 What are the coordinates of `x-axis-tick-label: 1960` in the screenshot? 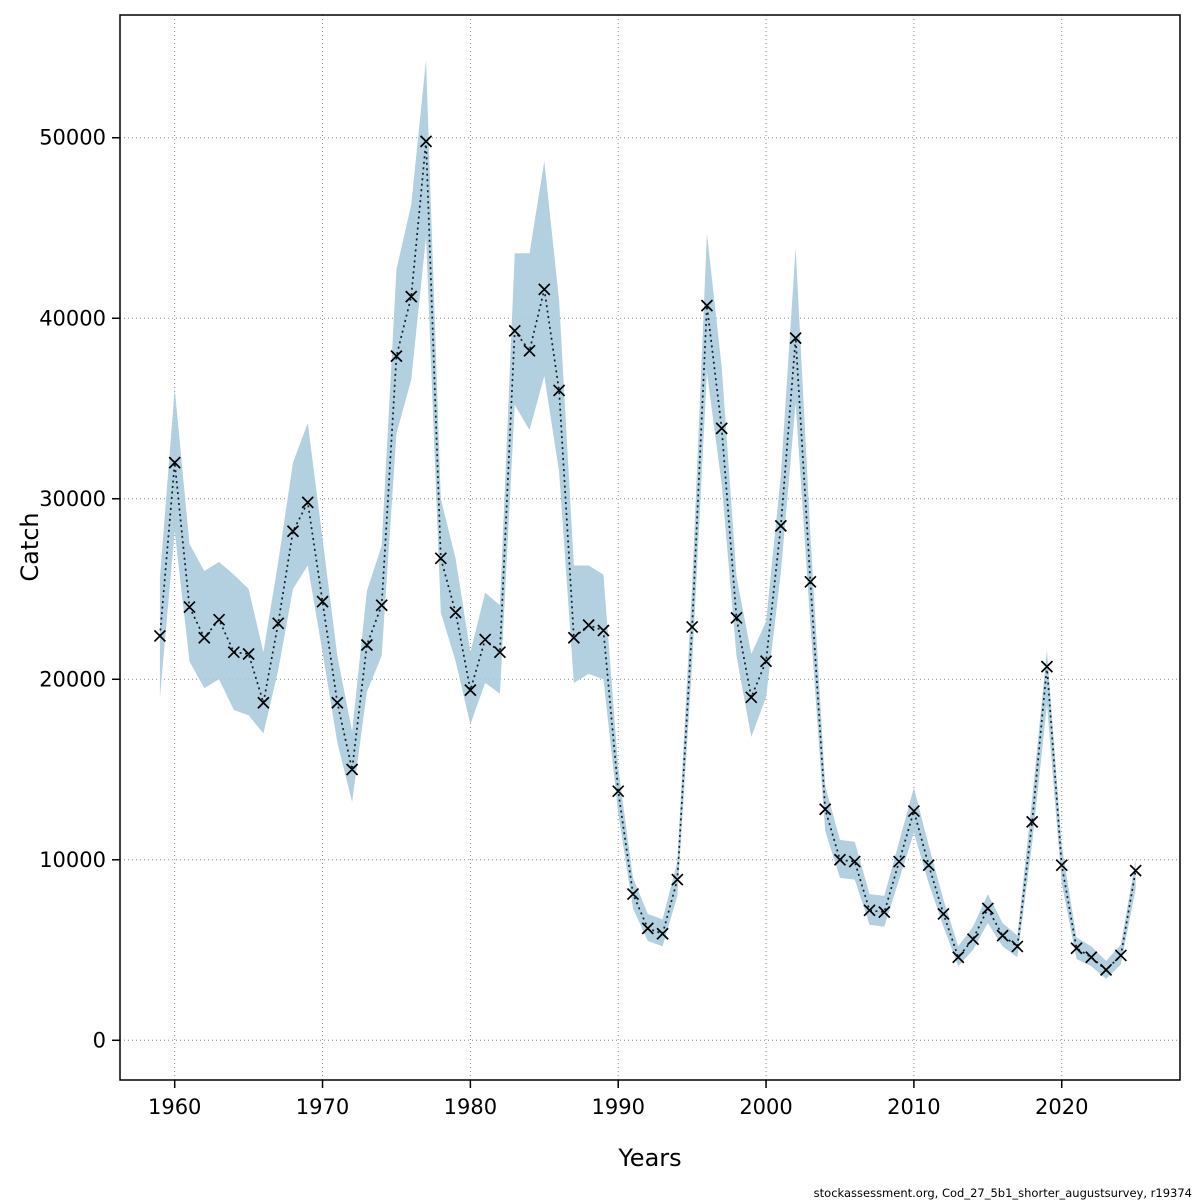 It's located at (174, 1107).